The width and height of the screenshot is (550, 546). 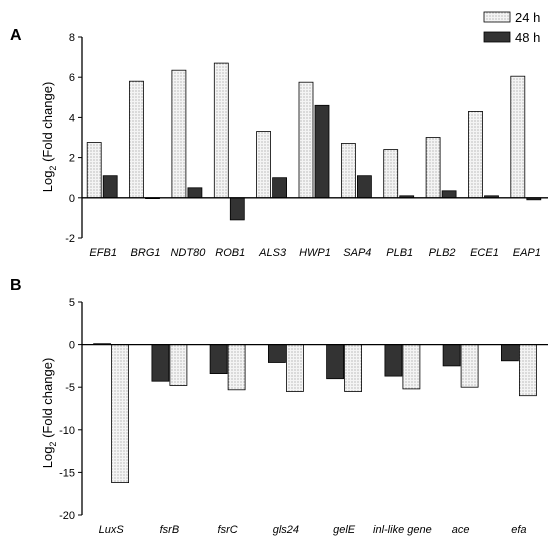 What do you see at coordinates (237, 209) in the screenshot?
I see `bar-rob1-48h` at bounding box center [237, 209].